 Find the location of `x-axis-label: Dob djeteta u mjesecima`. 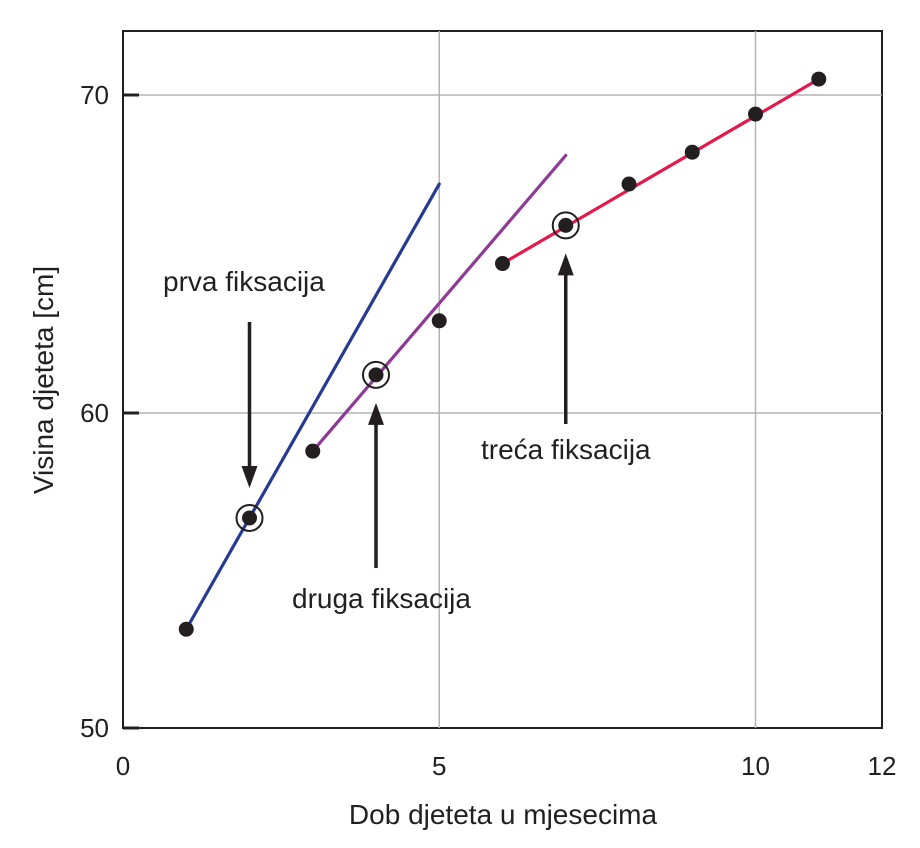

x-axis-label: Dob djeteta u mjesecima is located at coordinates (503, 814).